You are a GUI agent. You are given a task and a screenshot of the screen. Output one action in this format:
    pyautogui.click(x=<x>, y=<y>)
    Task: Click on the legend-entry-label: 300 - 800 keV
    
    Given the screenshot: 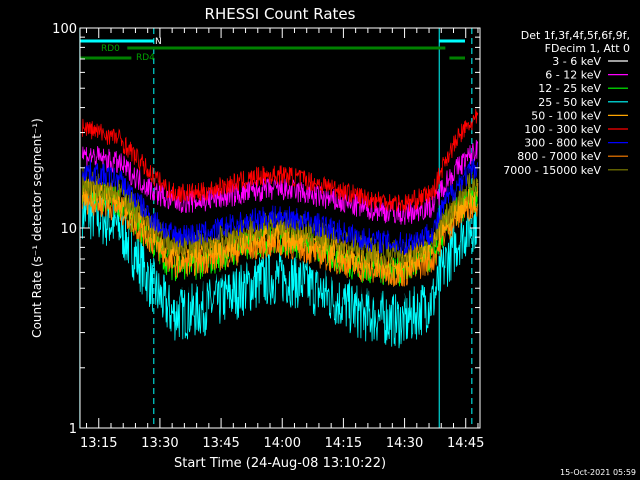 What is the action you would take?
    pyautogui.click(x=562, y=143)
    